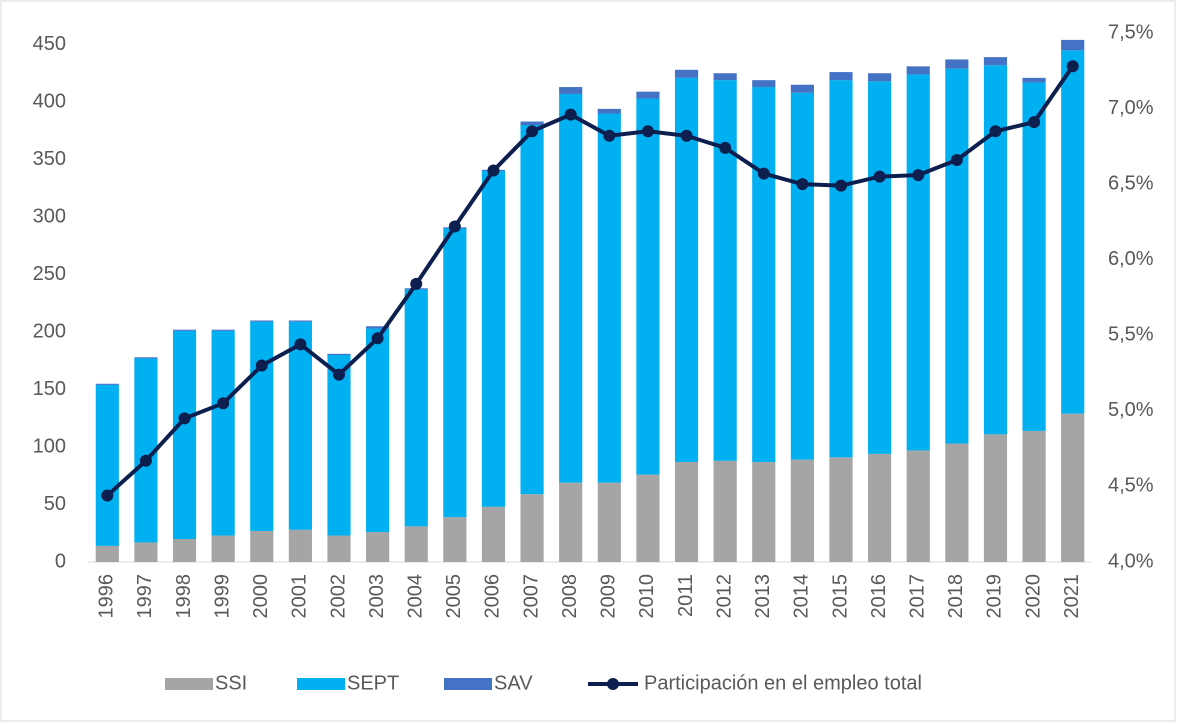  I want to click on y2-tick-label: 7,5%, so click(1131, 32).